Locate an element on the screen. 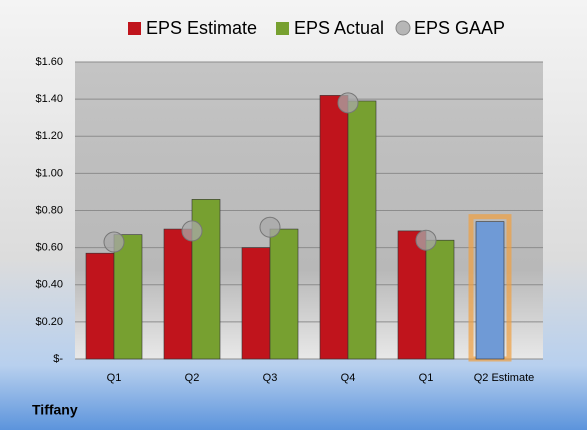 This screenshot has width=587, height=430. y-tick-label: $1.40 is located at coordinates (49, 99).